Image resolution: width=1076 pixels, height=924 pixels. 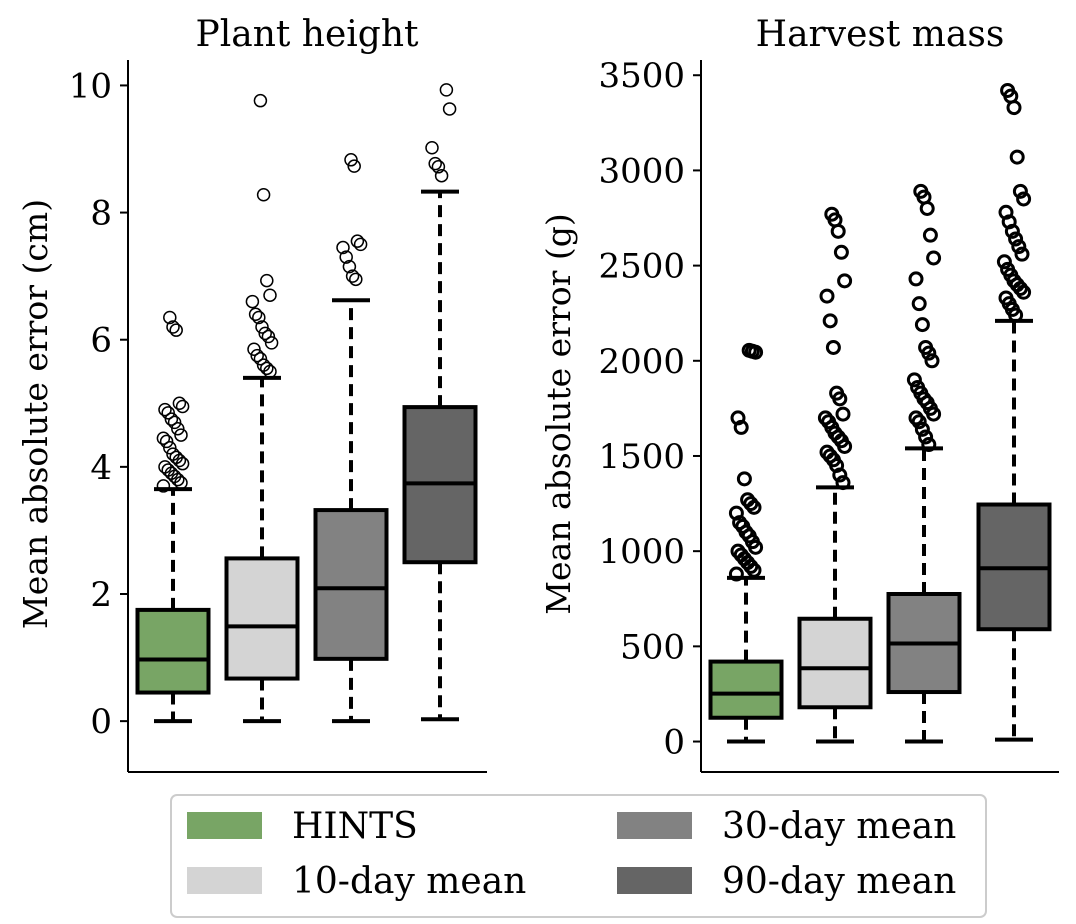 What do you see at coordinates (880, 34) in the screenshot?
I see `panel-title-harvest-mass: Harvest mass` at bounding box center [880, 34].